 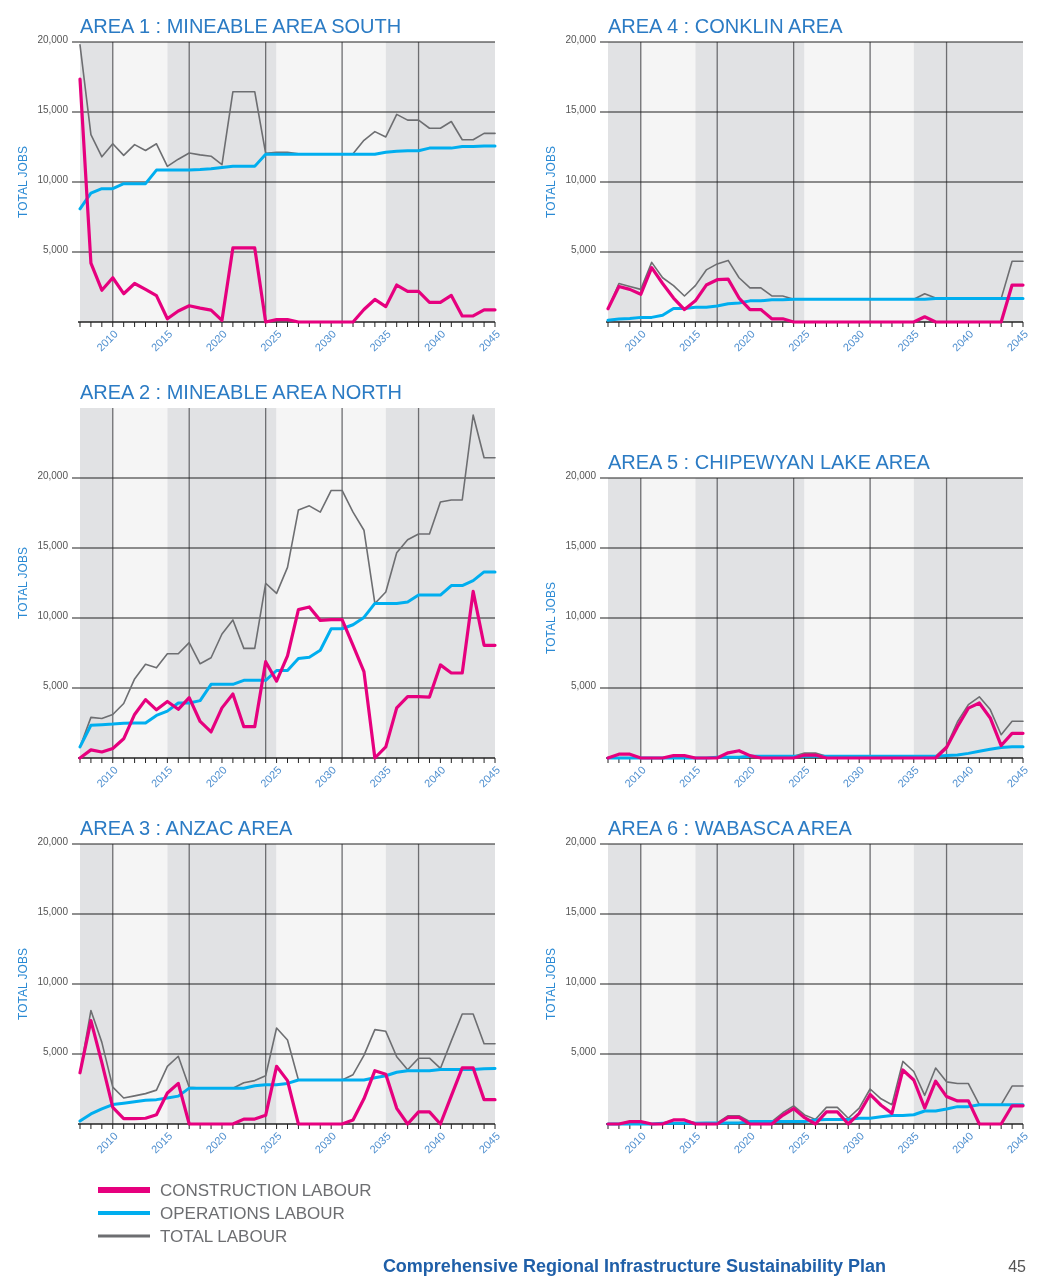 I want to click on legend-label: TOTAL LABOUR, so click(x=224, y=1236).